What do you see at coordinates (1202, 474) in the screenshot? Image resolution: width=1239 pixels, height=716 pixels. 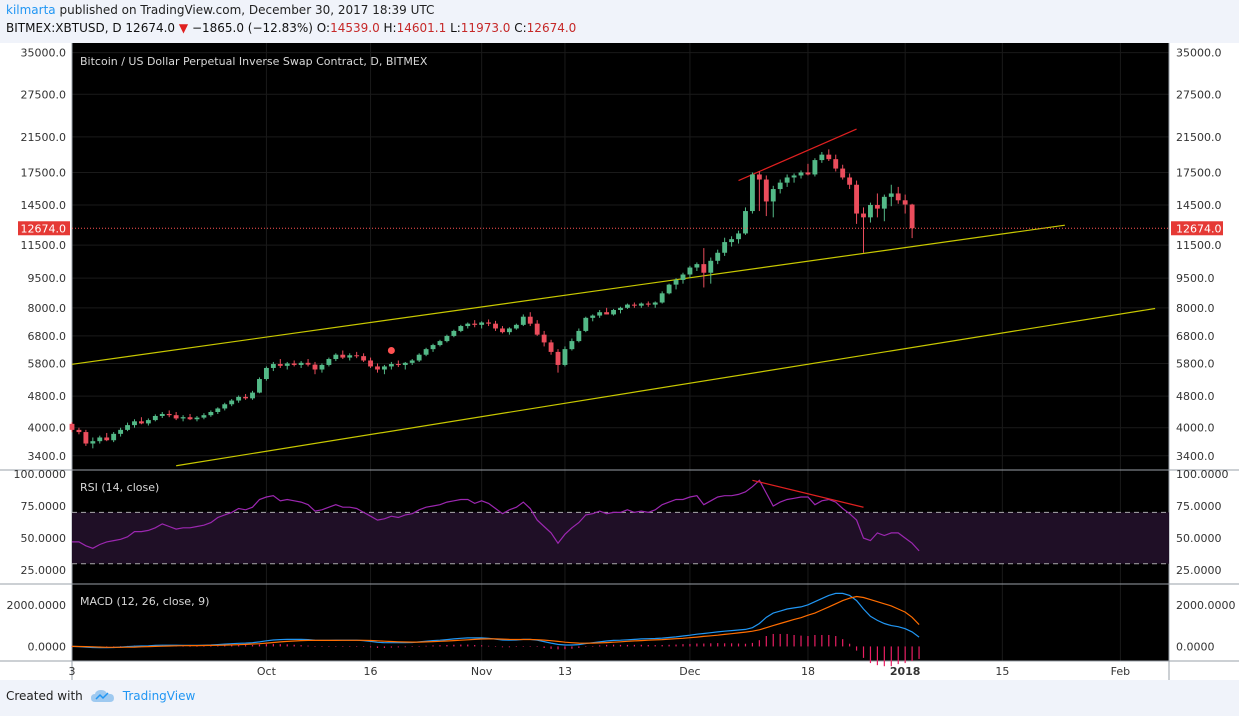 I see `rsi-axis-label-right: 100.0000` at bounding box center [1202, 474].